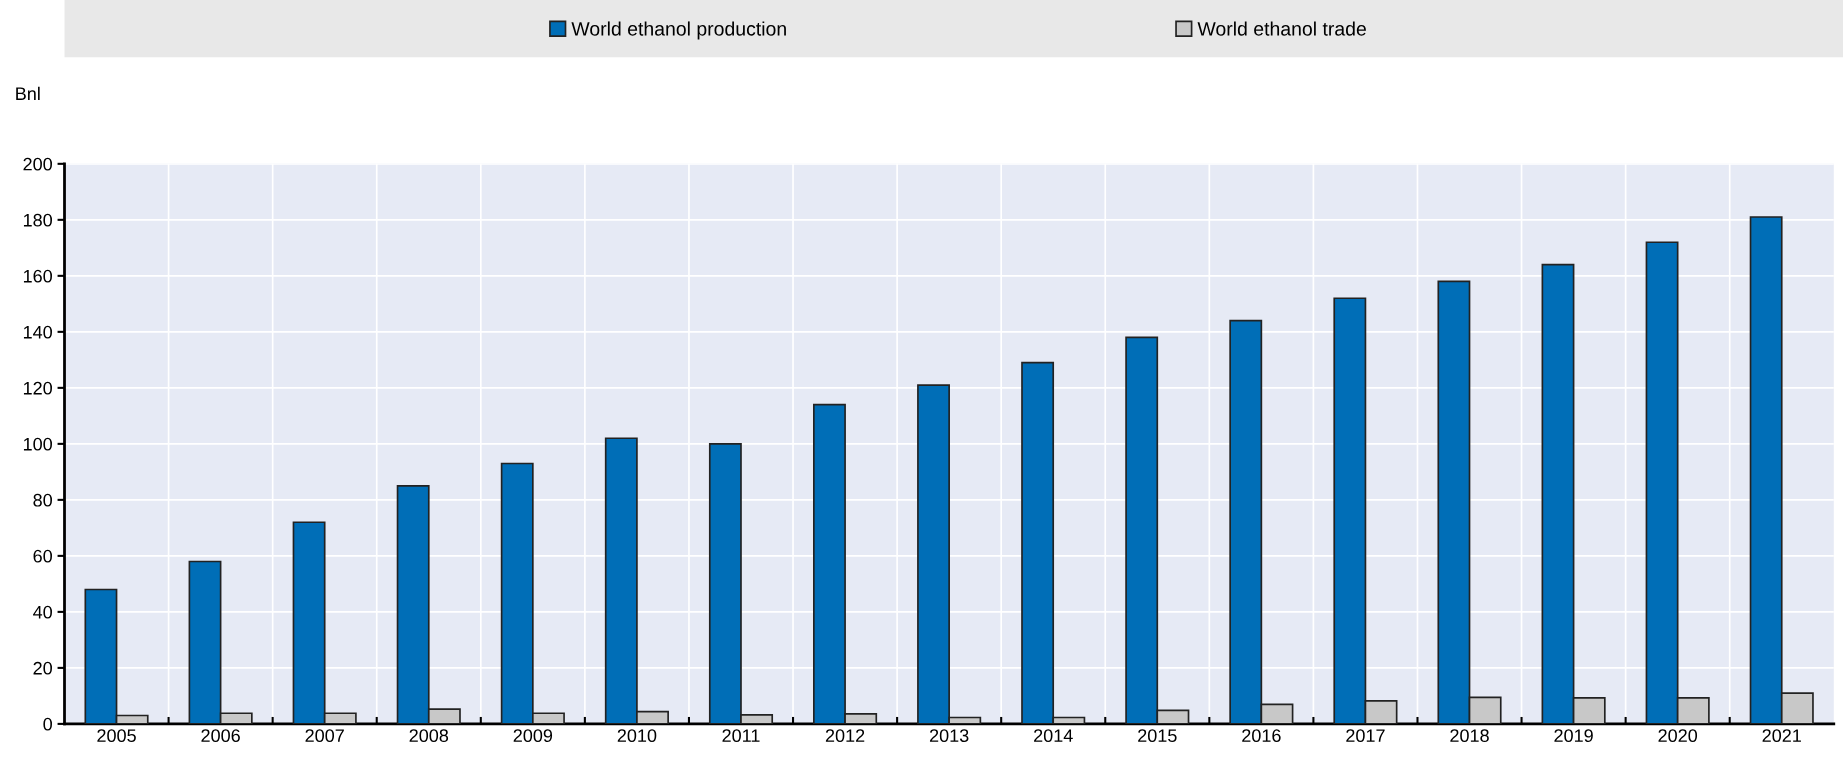  What do you see at coordinates (845, 736) in the screenshot?
I see `x-tick-label: 2012` at bounding box center [845, 736].